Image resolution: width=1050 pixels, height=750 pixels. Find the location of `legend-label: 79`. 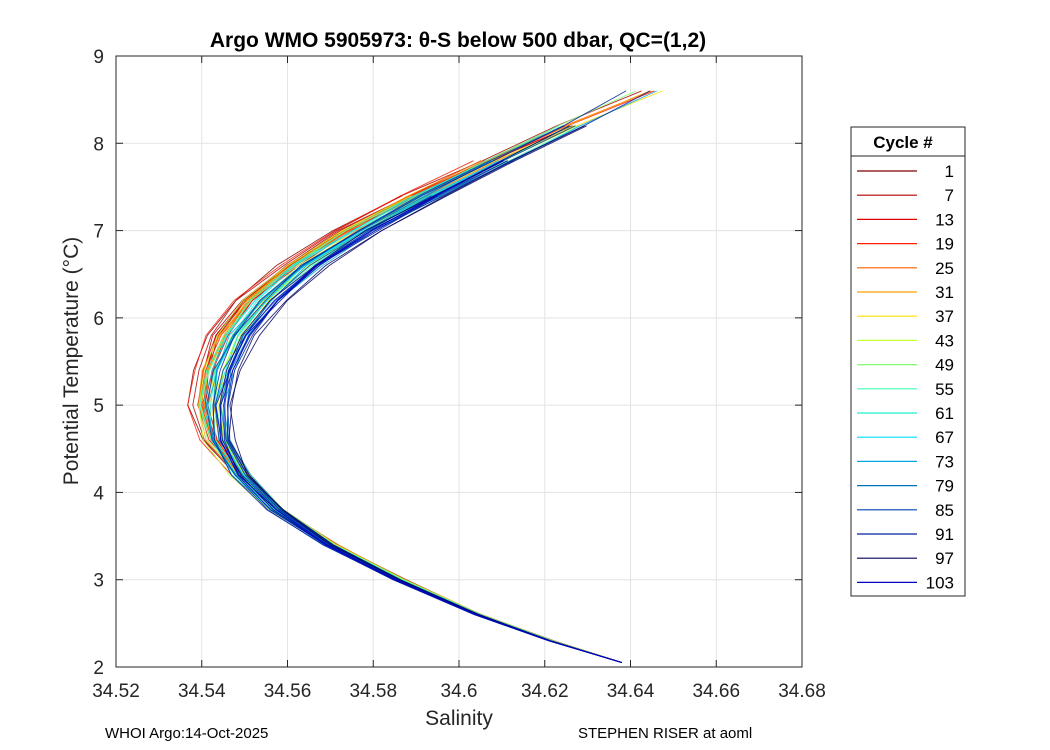

legend-label: 79 is located at coordinates (944, 486).